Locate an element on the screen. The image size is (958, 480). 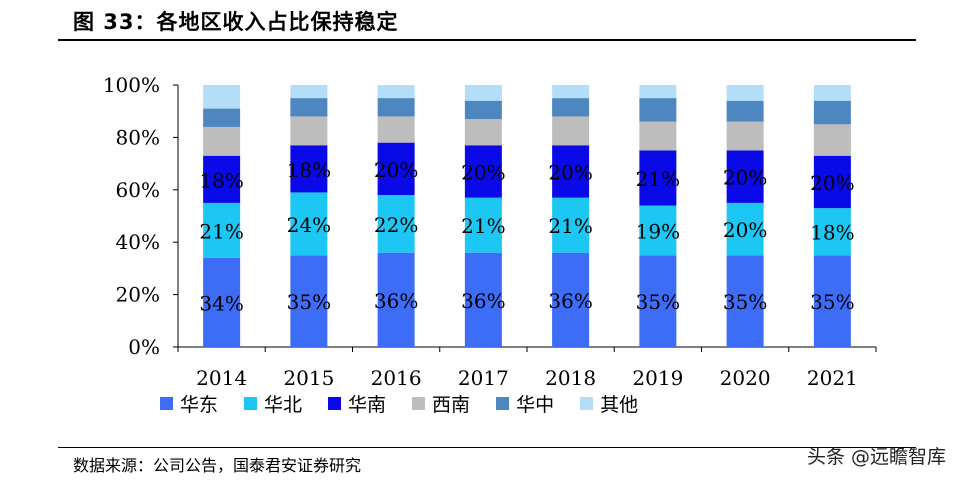
watermark: 头条 @远瞻智库 is located at coordinates (876, 457).